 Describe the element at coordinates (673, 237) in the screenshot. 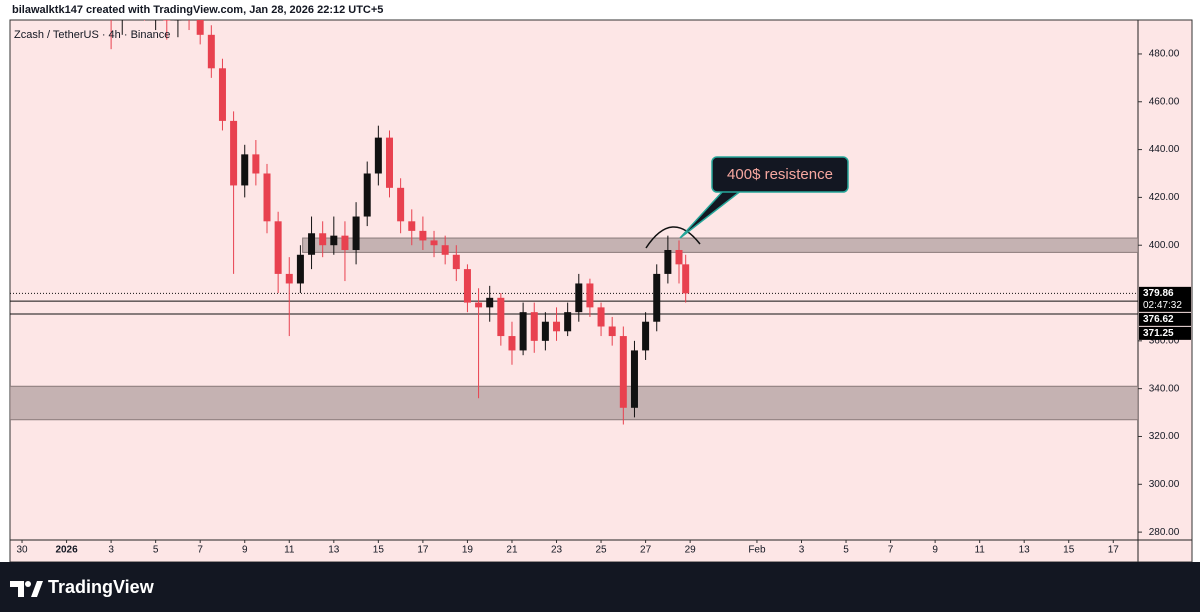

I see `arc-shape` at that location.